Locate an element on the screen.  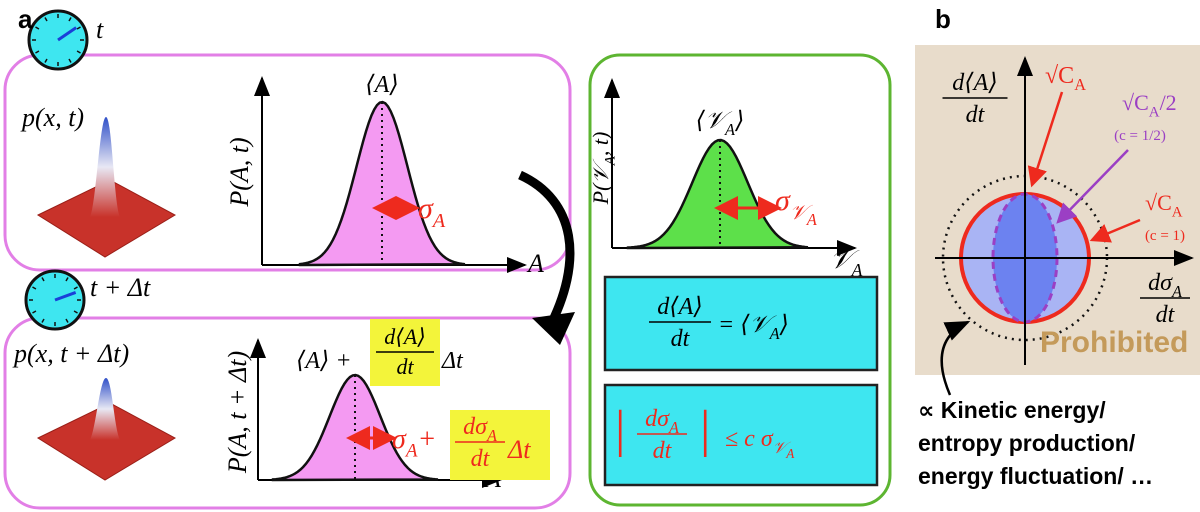
sigma-label: σA is located at coordinates (432, 212).